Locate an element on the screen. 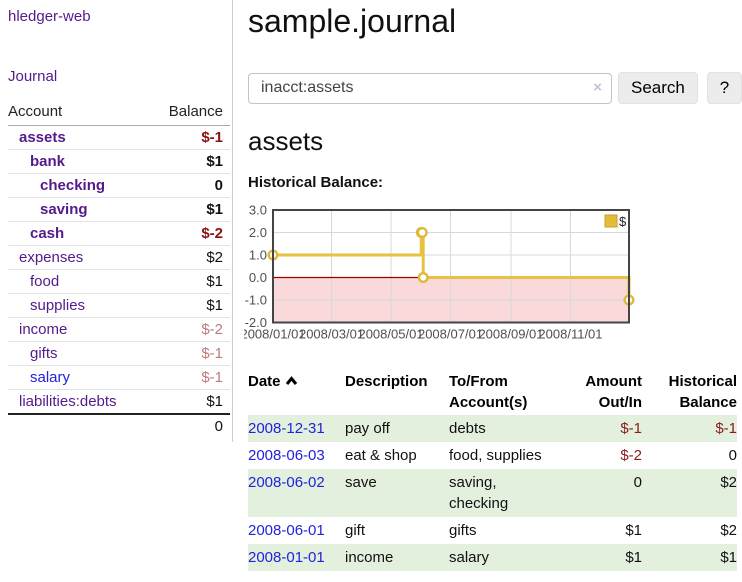 This screenshot has width=742, height=582. transaction-amount: 0 is located at coordinates (637, 482).